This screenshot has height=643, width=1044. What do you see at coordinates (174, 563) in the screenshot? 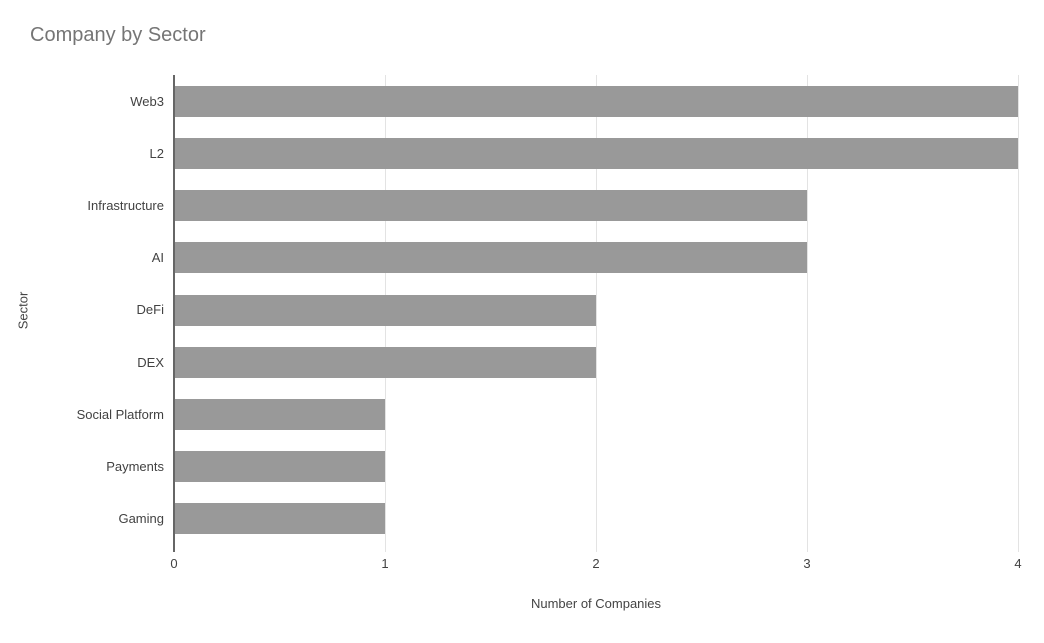
I see `x-tick-label: 0` at bounding box center [174, 563].